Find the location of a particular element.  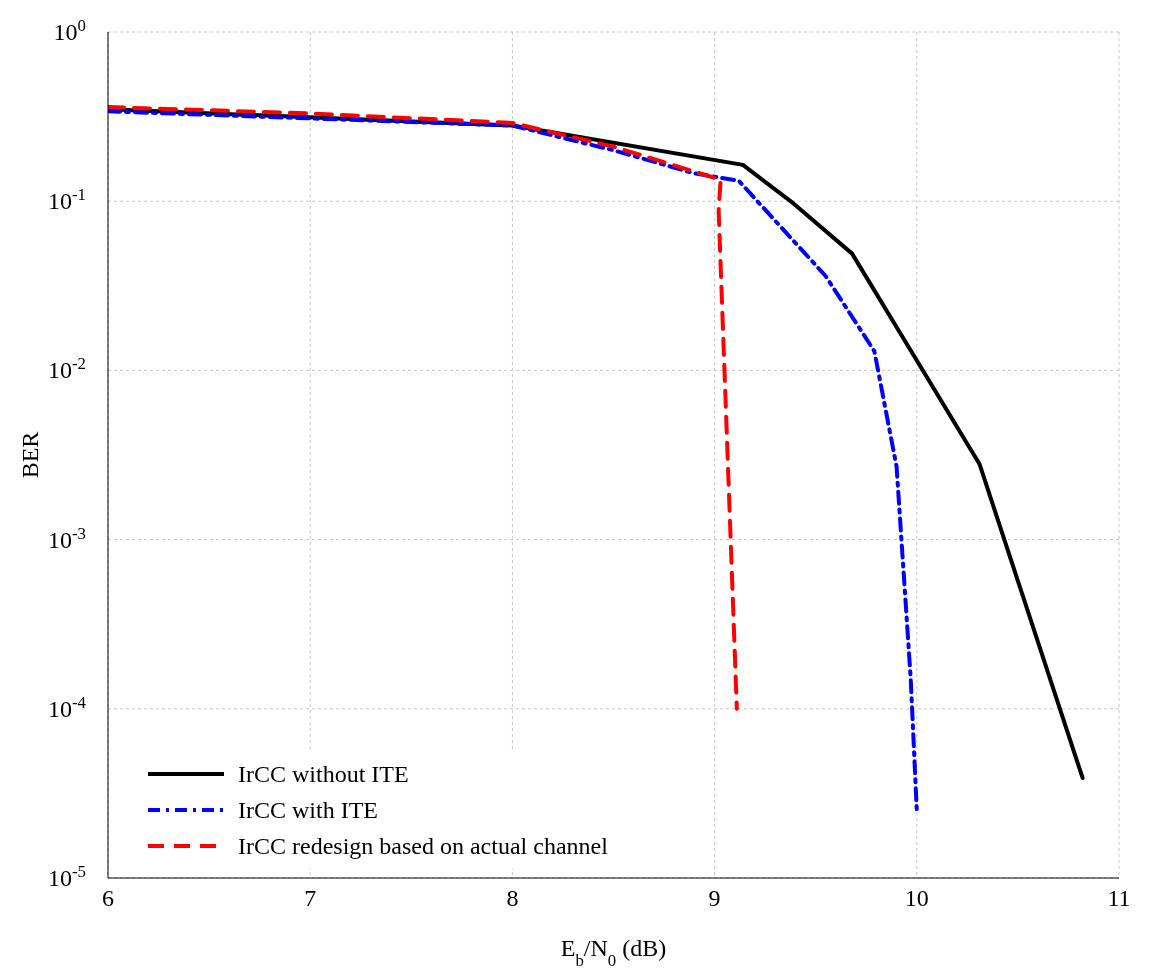

y-tick-label: 10$^{-2}$ is located at coordinates (67, 368).